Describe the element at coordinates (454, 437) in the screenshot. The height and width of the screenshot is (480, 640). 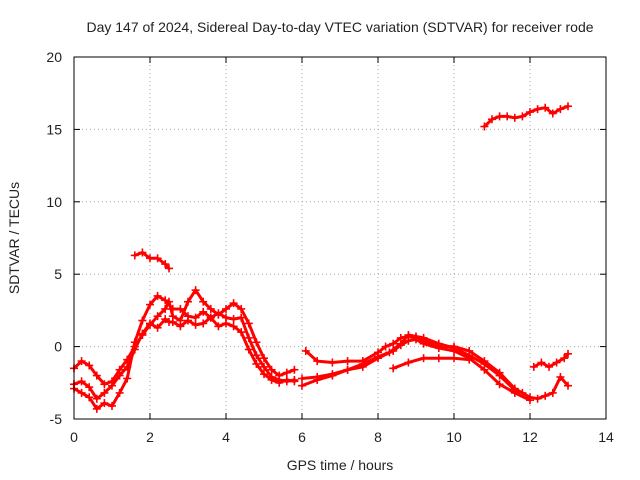
I see `x-tick-label: 10` at that location.